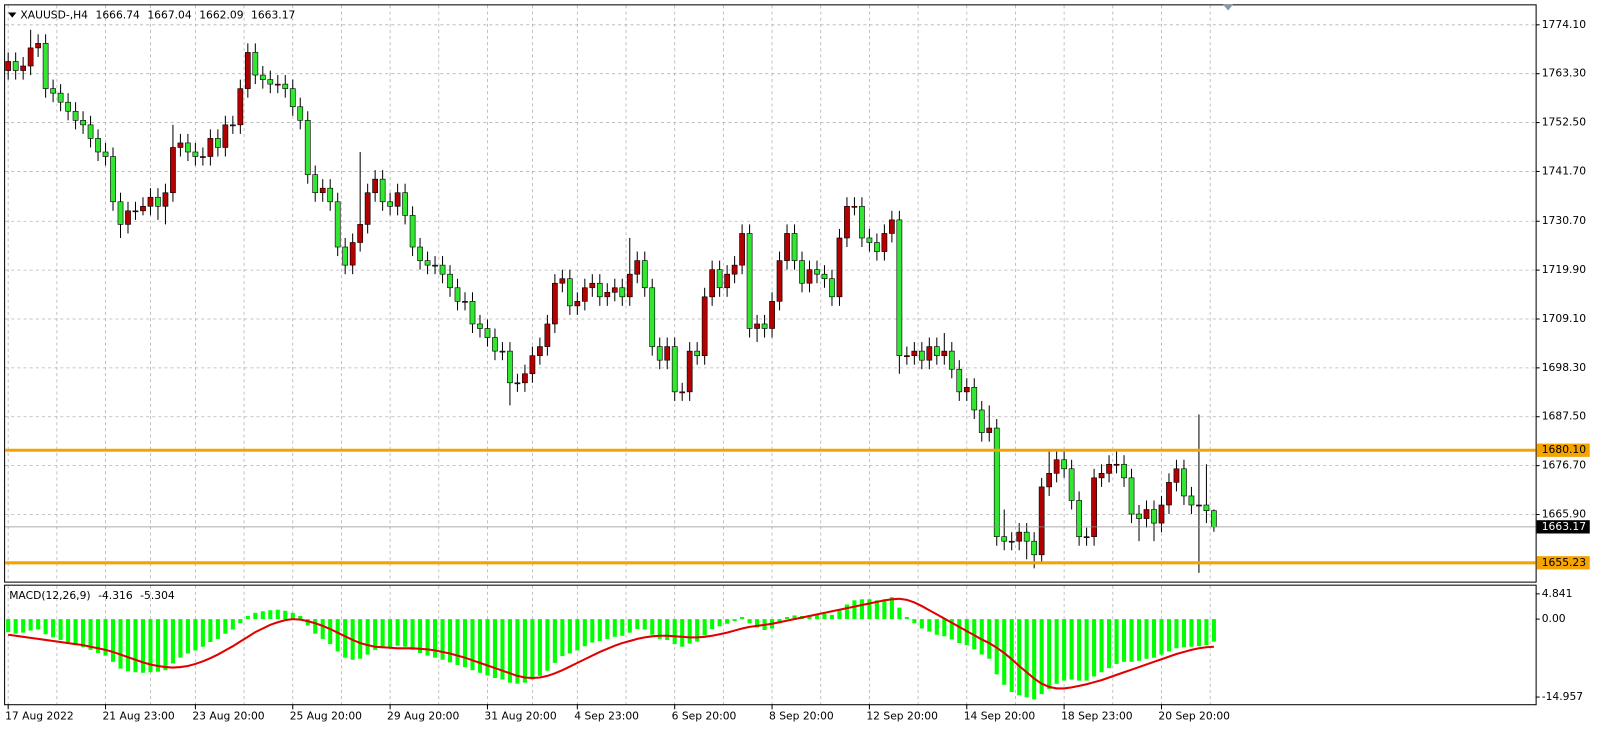  What do you see at coordinates (1564, 269) in the screenshot?
I see `y-tick-label: 1719.90` at bounding box center [1564, 269].